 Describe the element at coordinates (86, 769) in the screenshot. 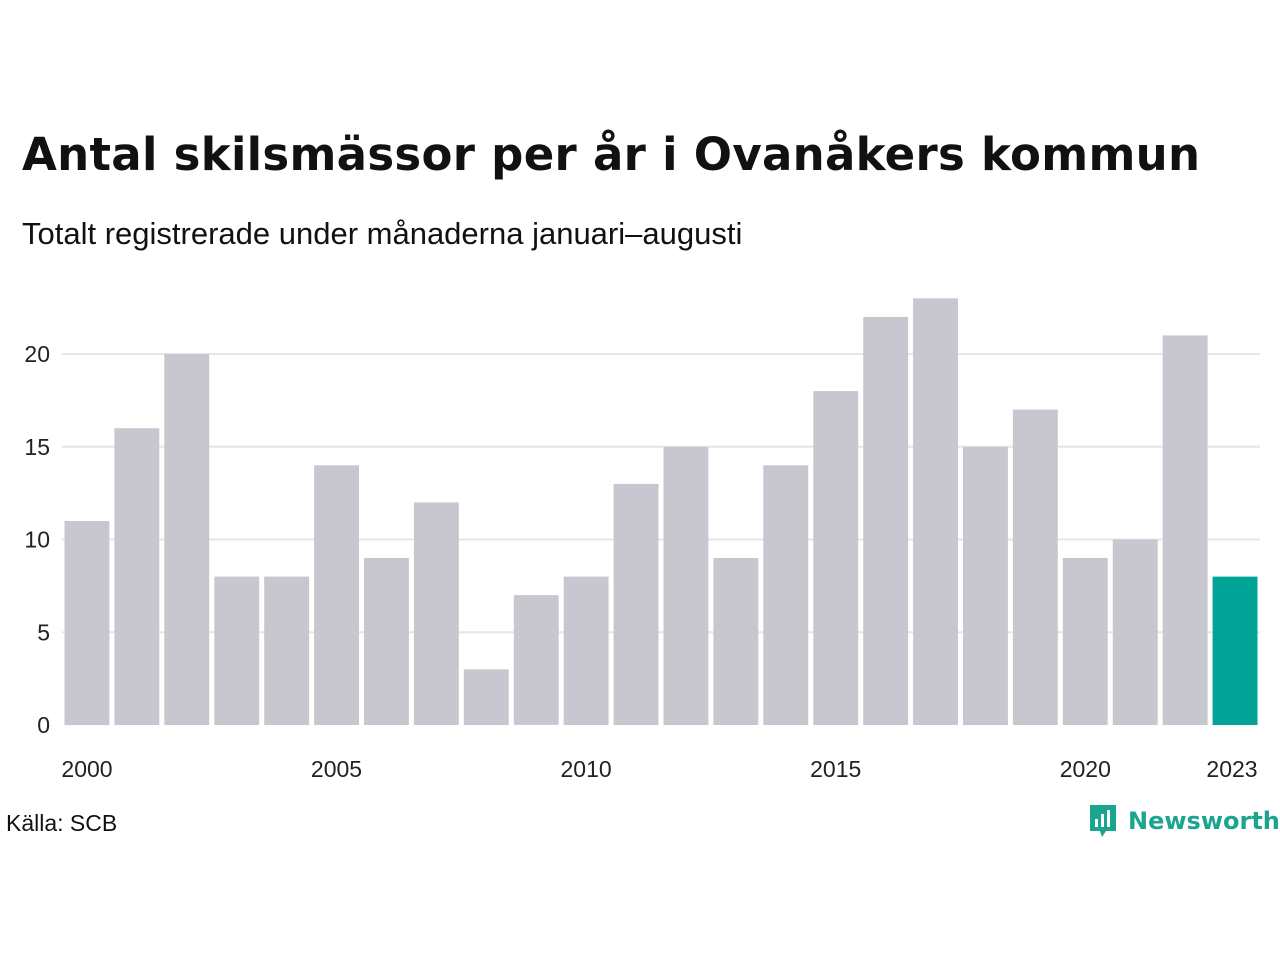

I see `x-tick-label: 2000` at that location.